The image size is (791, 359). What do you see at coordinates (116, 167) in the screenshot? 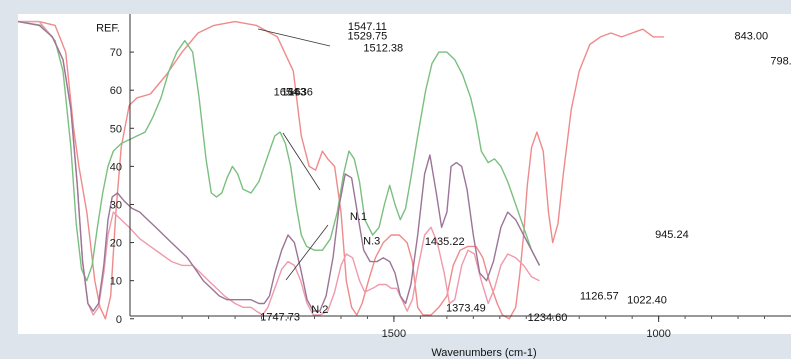
I see `y-tick-label: 40` at bounding box center [116, 167].